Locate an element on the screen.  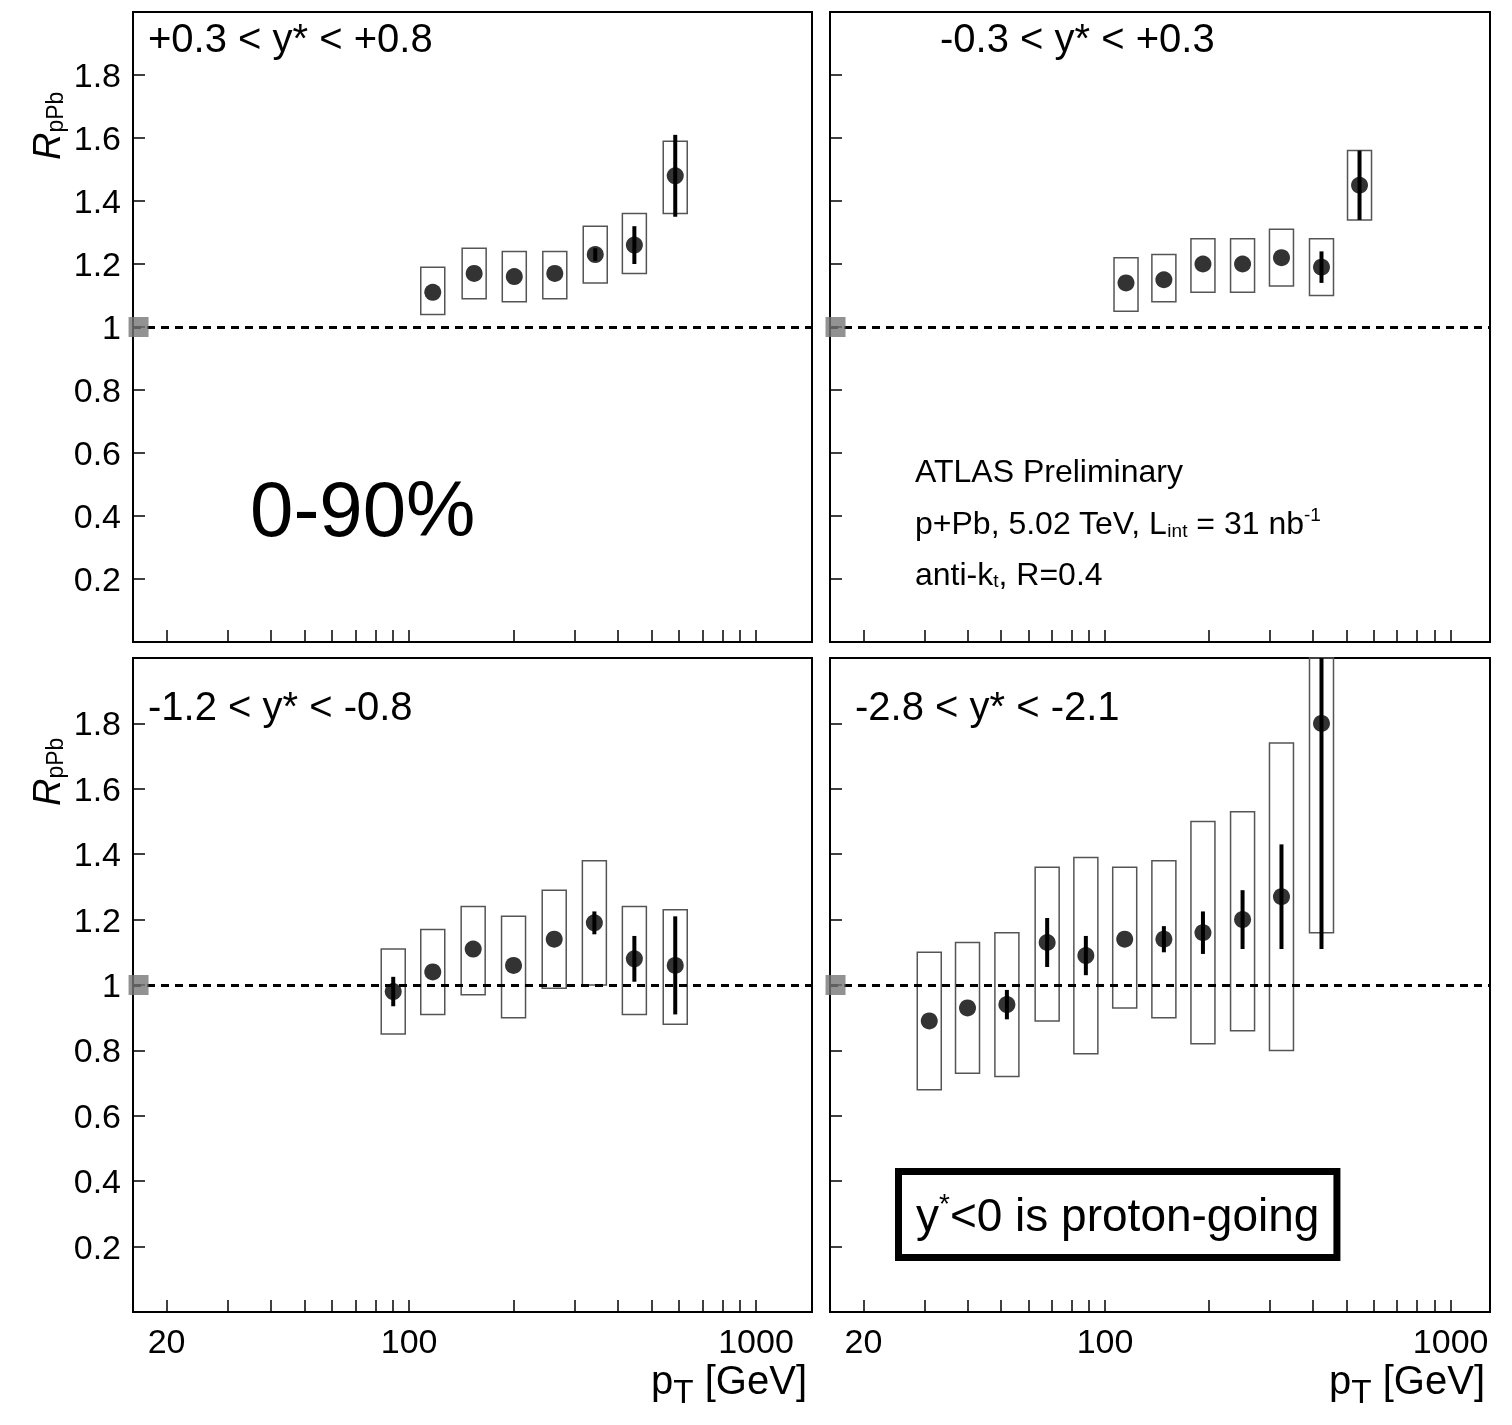
annotation: -0.3 < y* < +0.3 is located at coordinates (1077, 38).